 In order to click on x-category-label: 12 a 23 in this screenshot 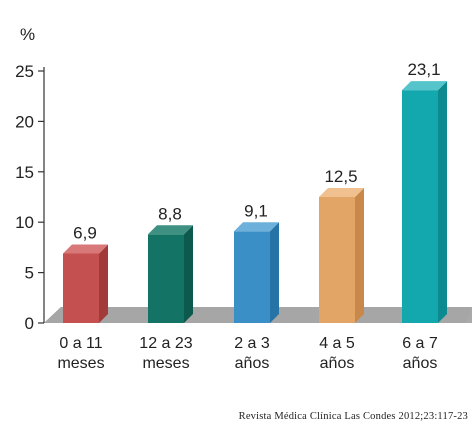, I will do `click(165, 343)`.